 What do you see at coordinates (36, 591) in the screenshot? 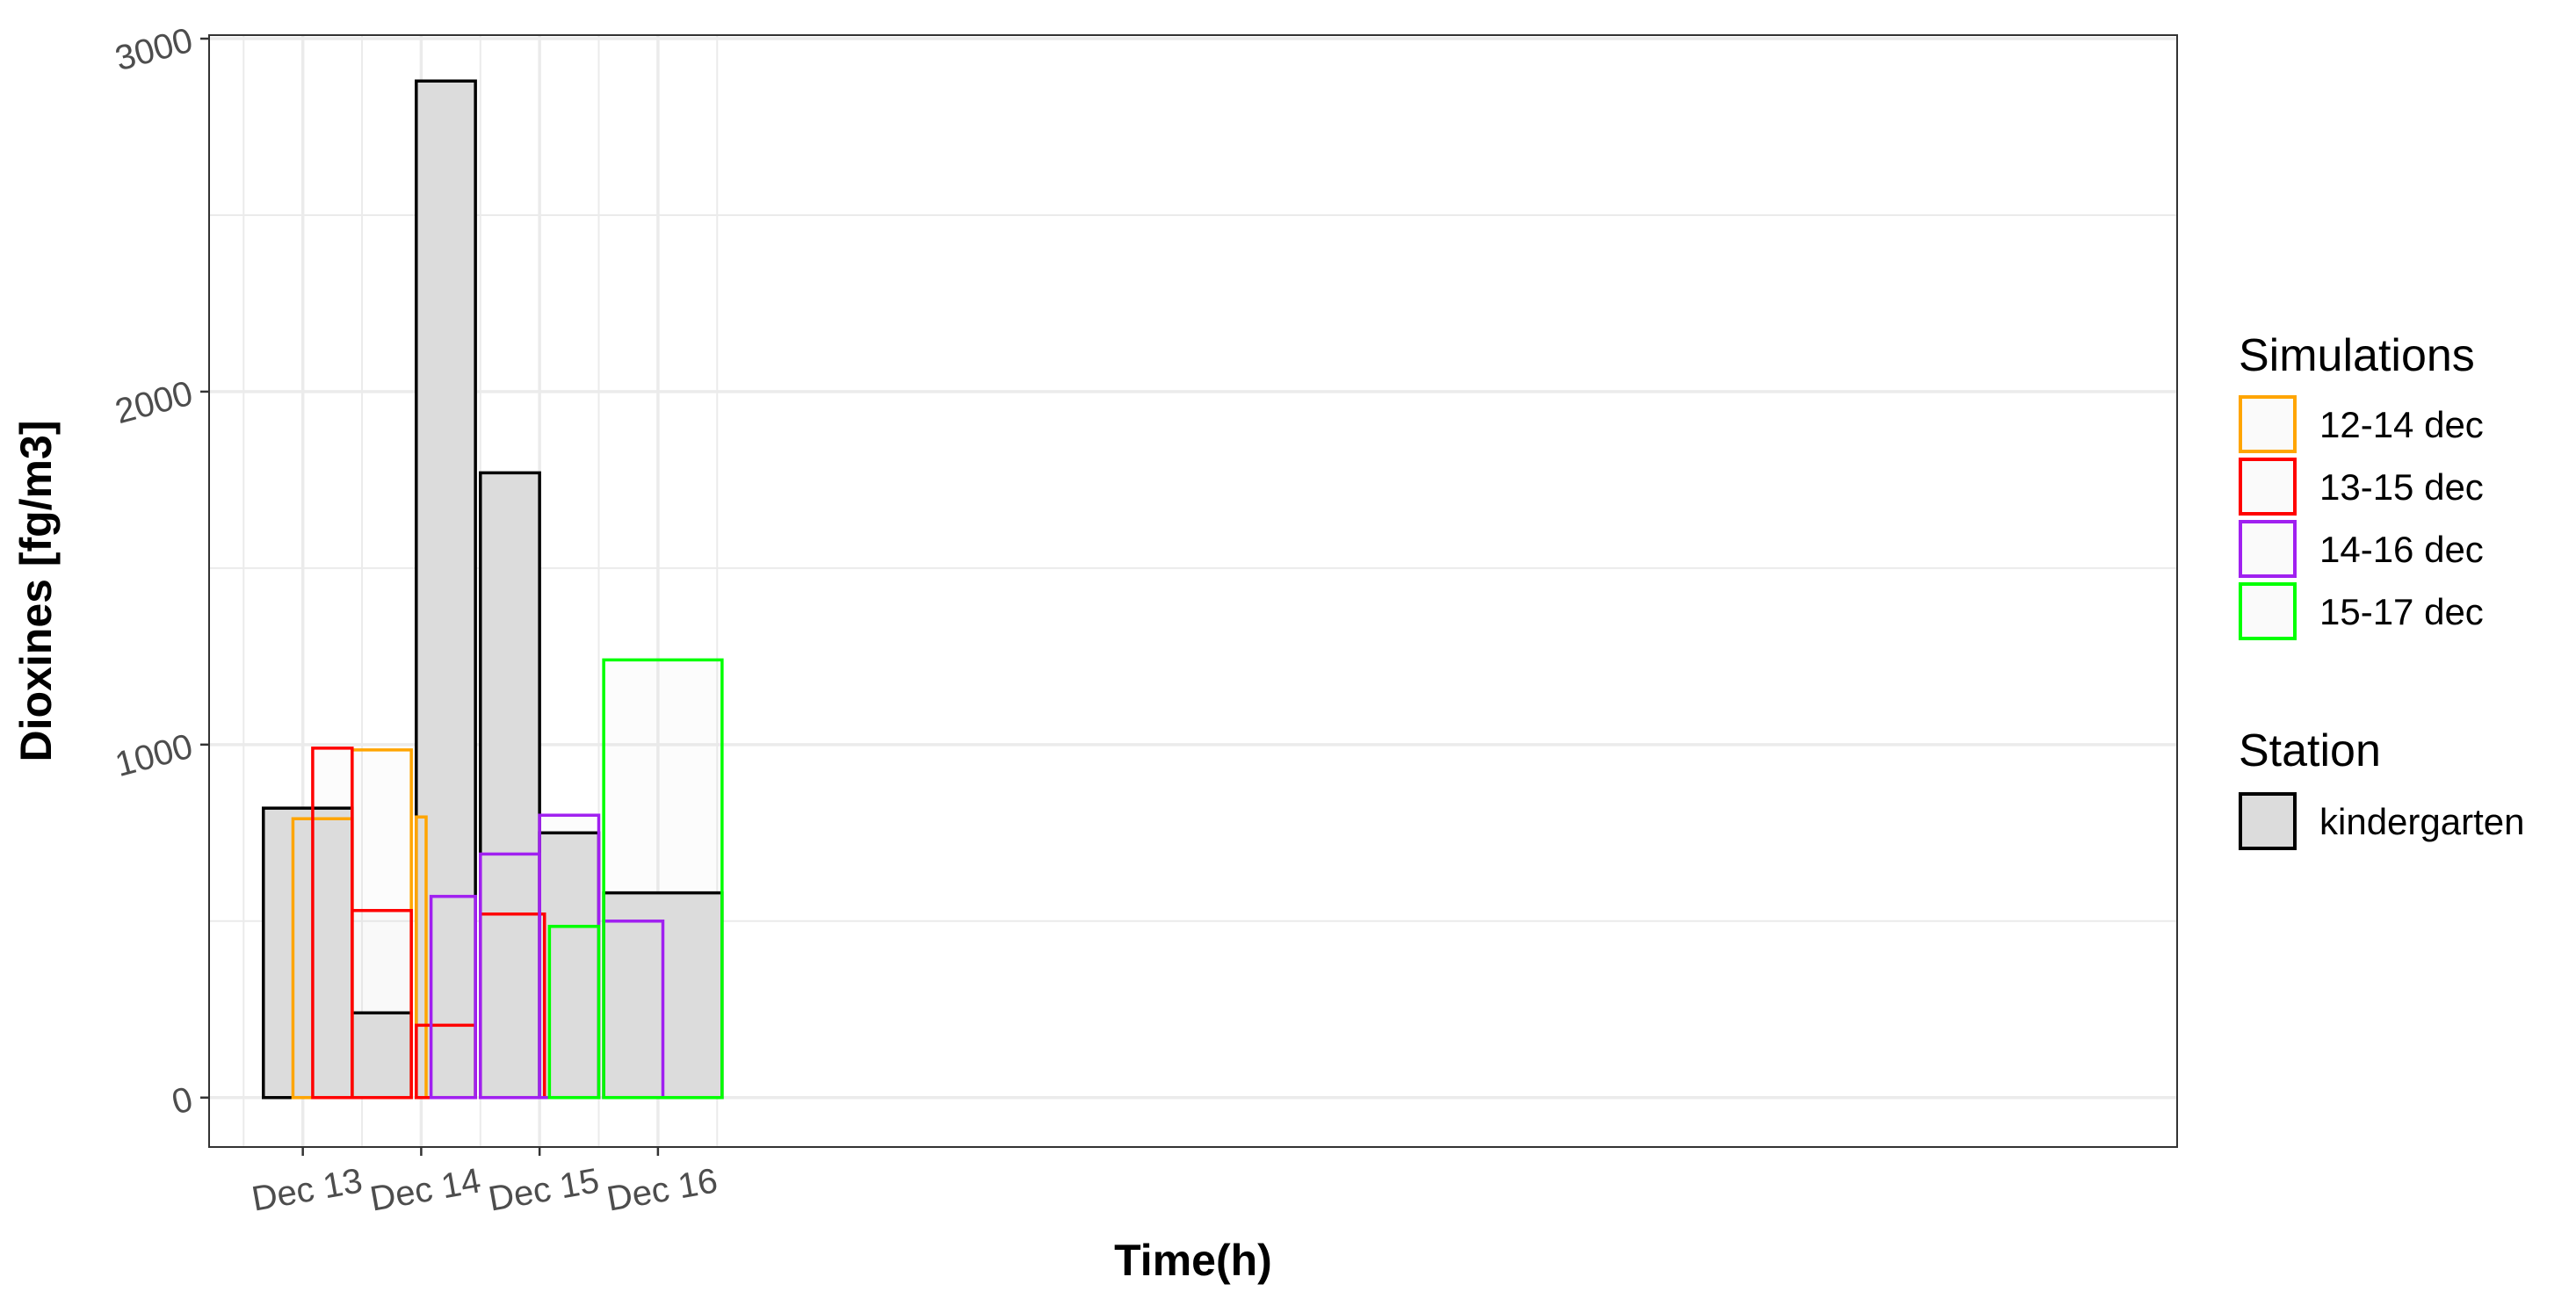
I see `y-axis-title: Dioxines [fg/m3]` at bounding box center [36, 591].